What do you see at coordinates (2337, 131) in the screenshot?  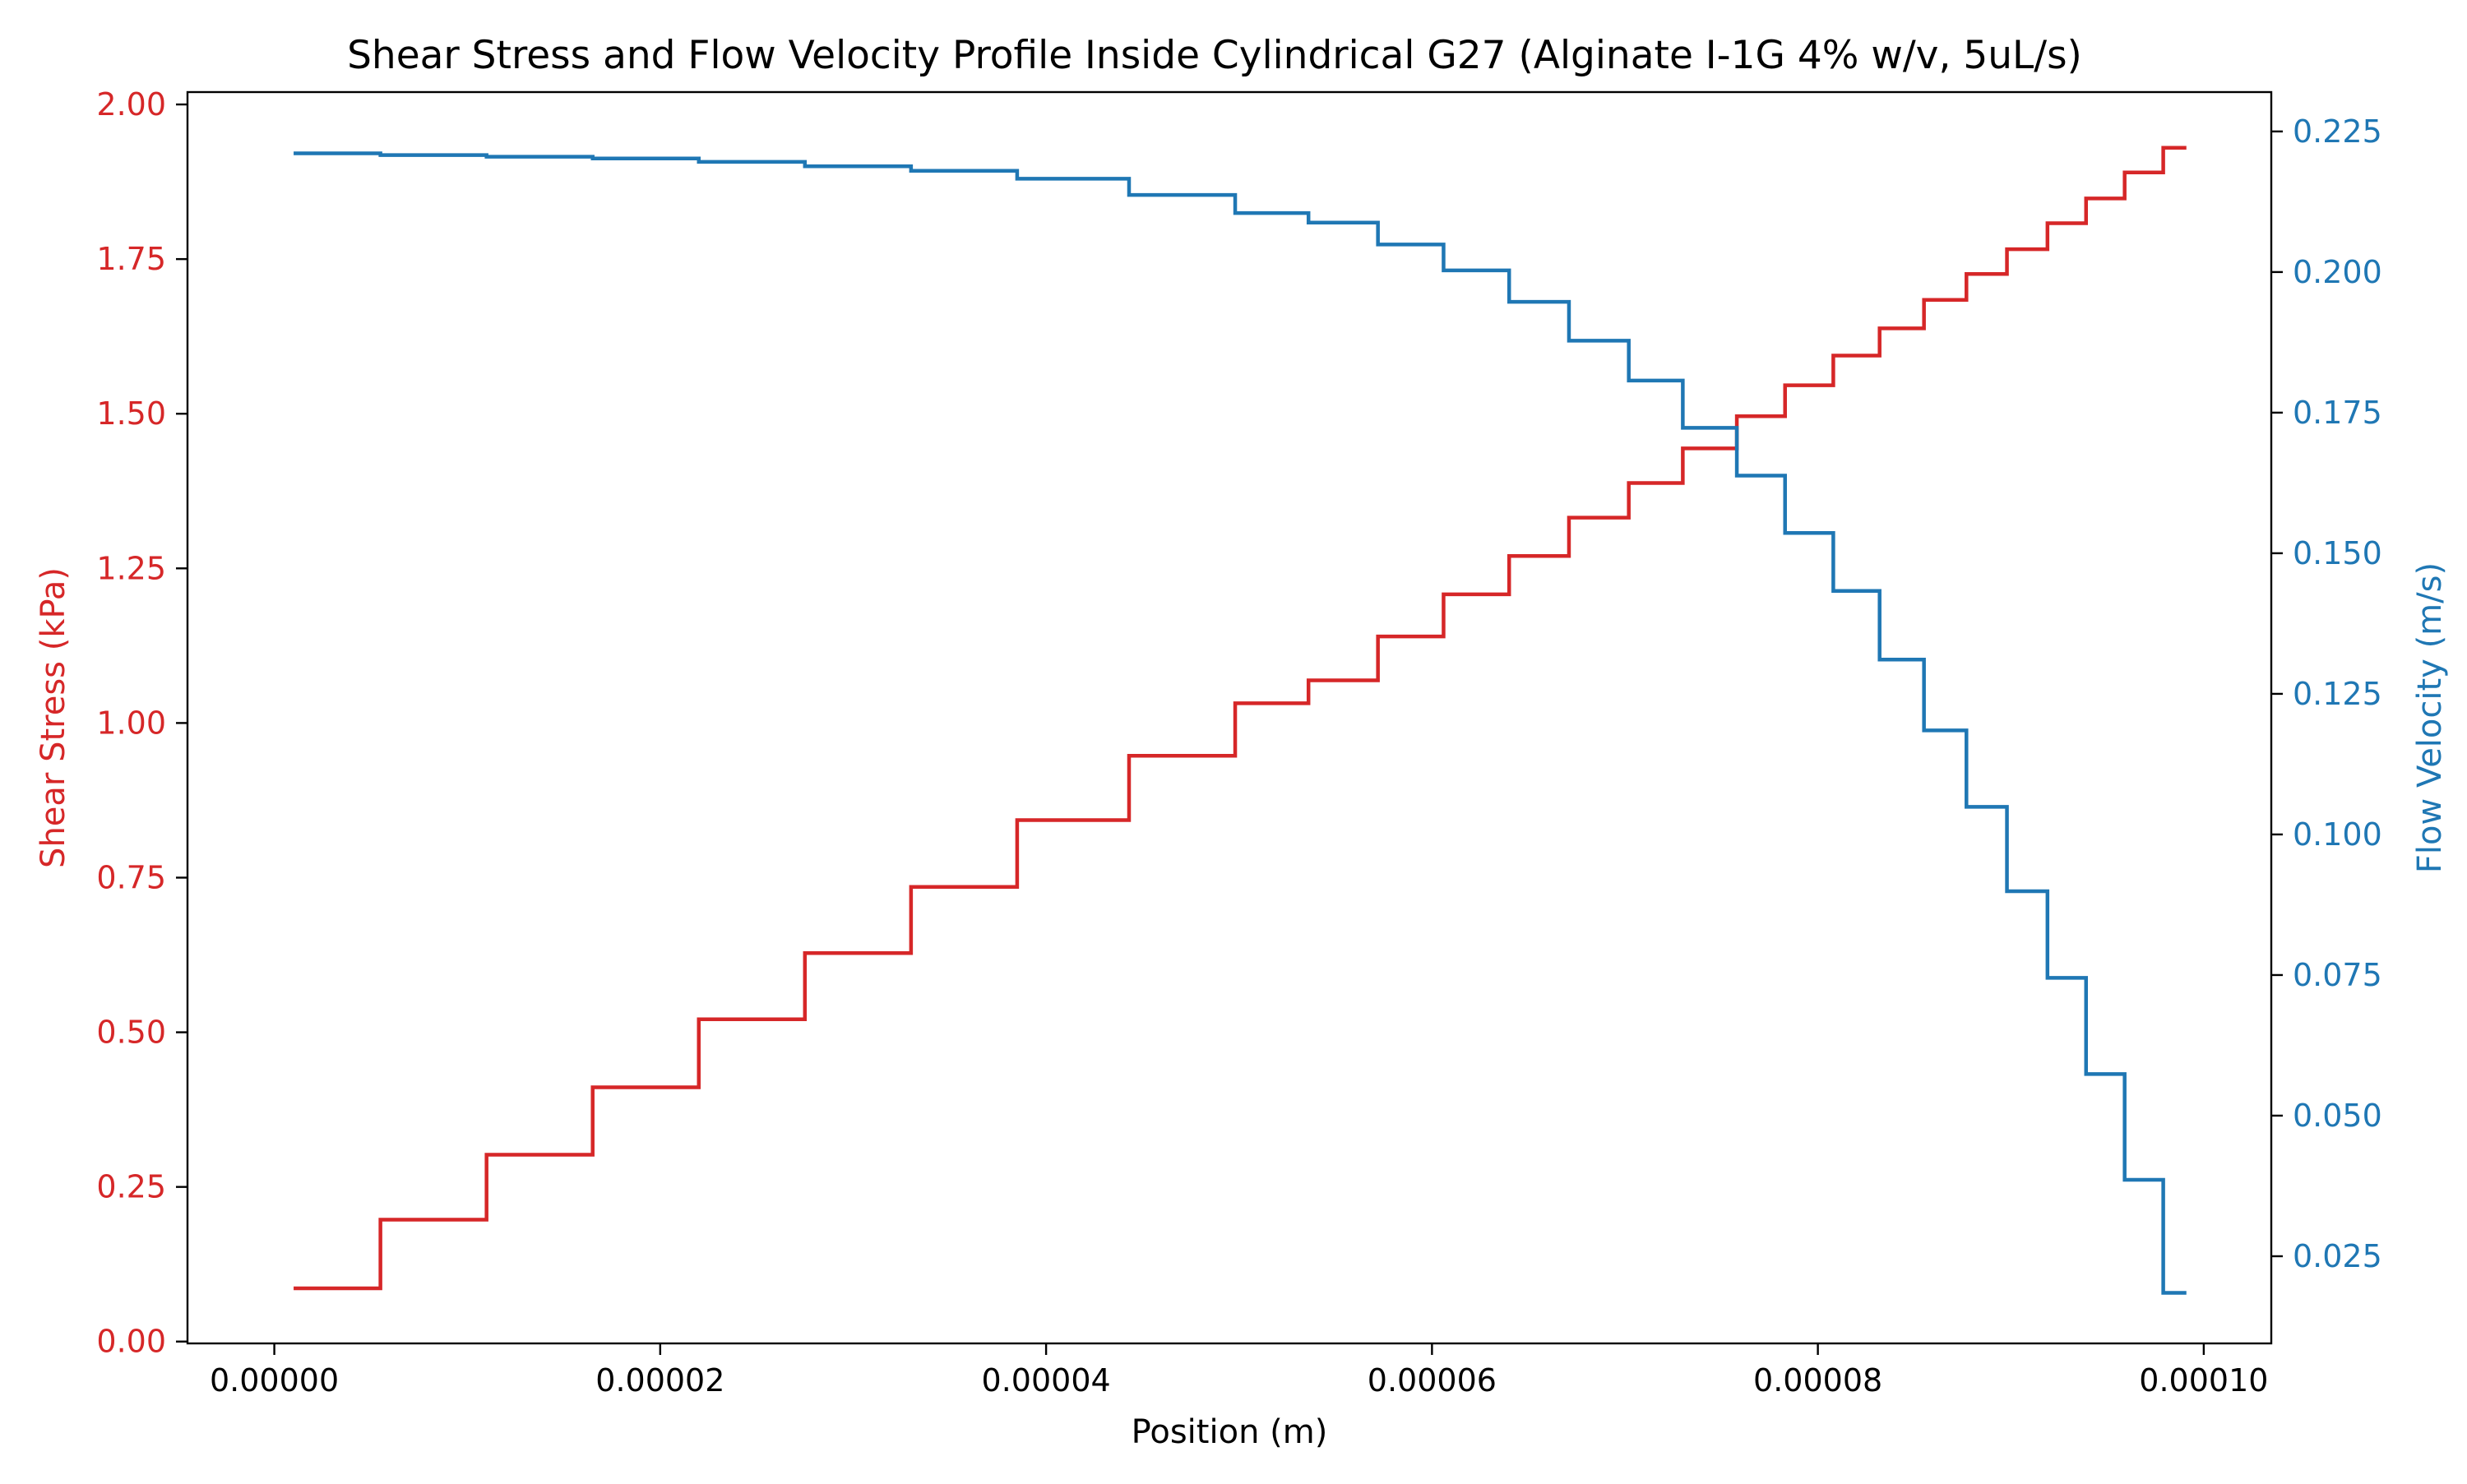 I see `right-y-tick-label: 0.225` at bounding box center [2337, 131].